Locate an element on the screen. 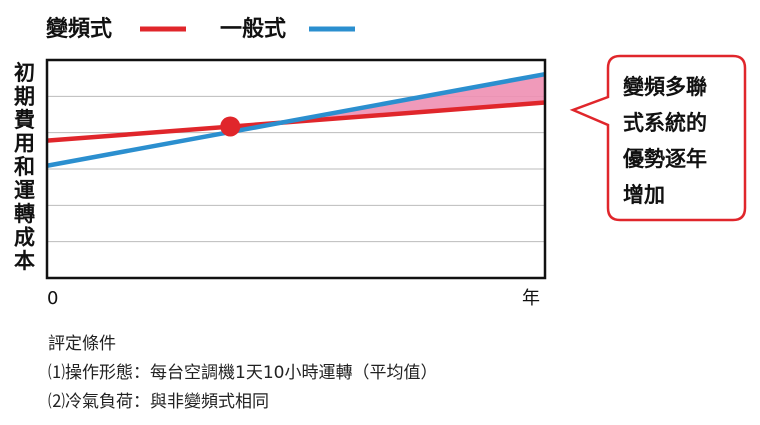 The width and height of the screenshot is (760, 425). y-axis-label-char: 運 is located at coordinates (24, 191).